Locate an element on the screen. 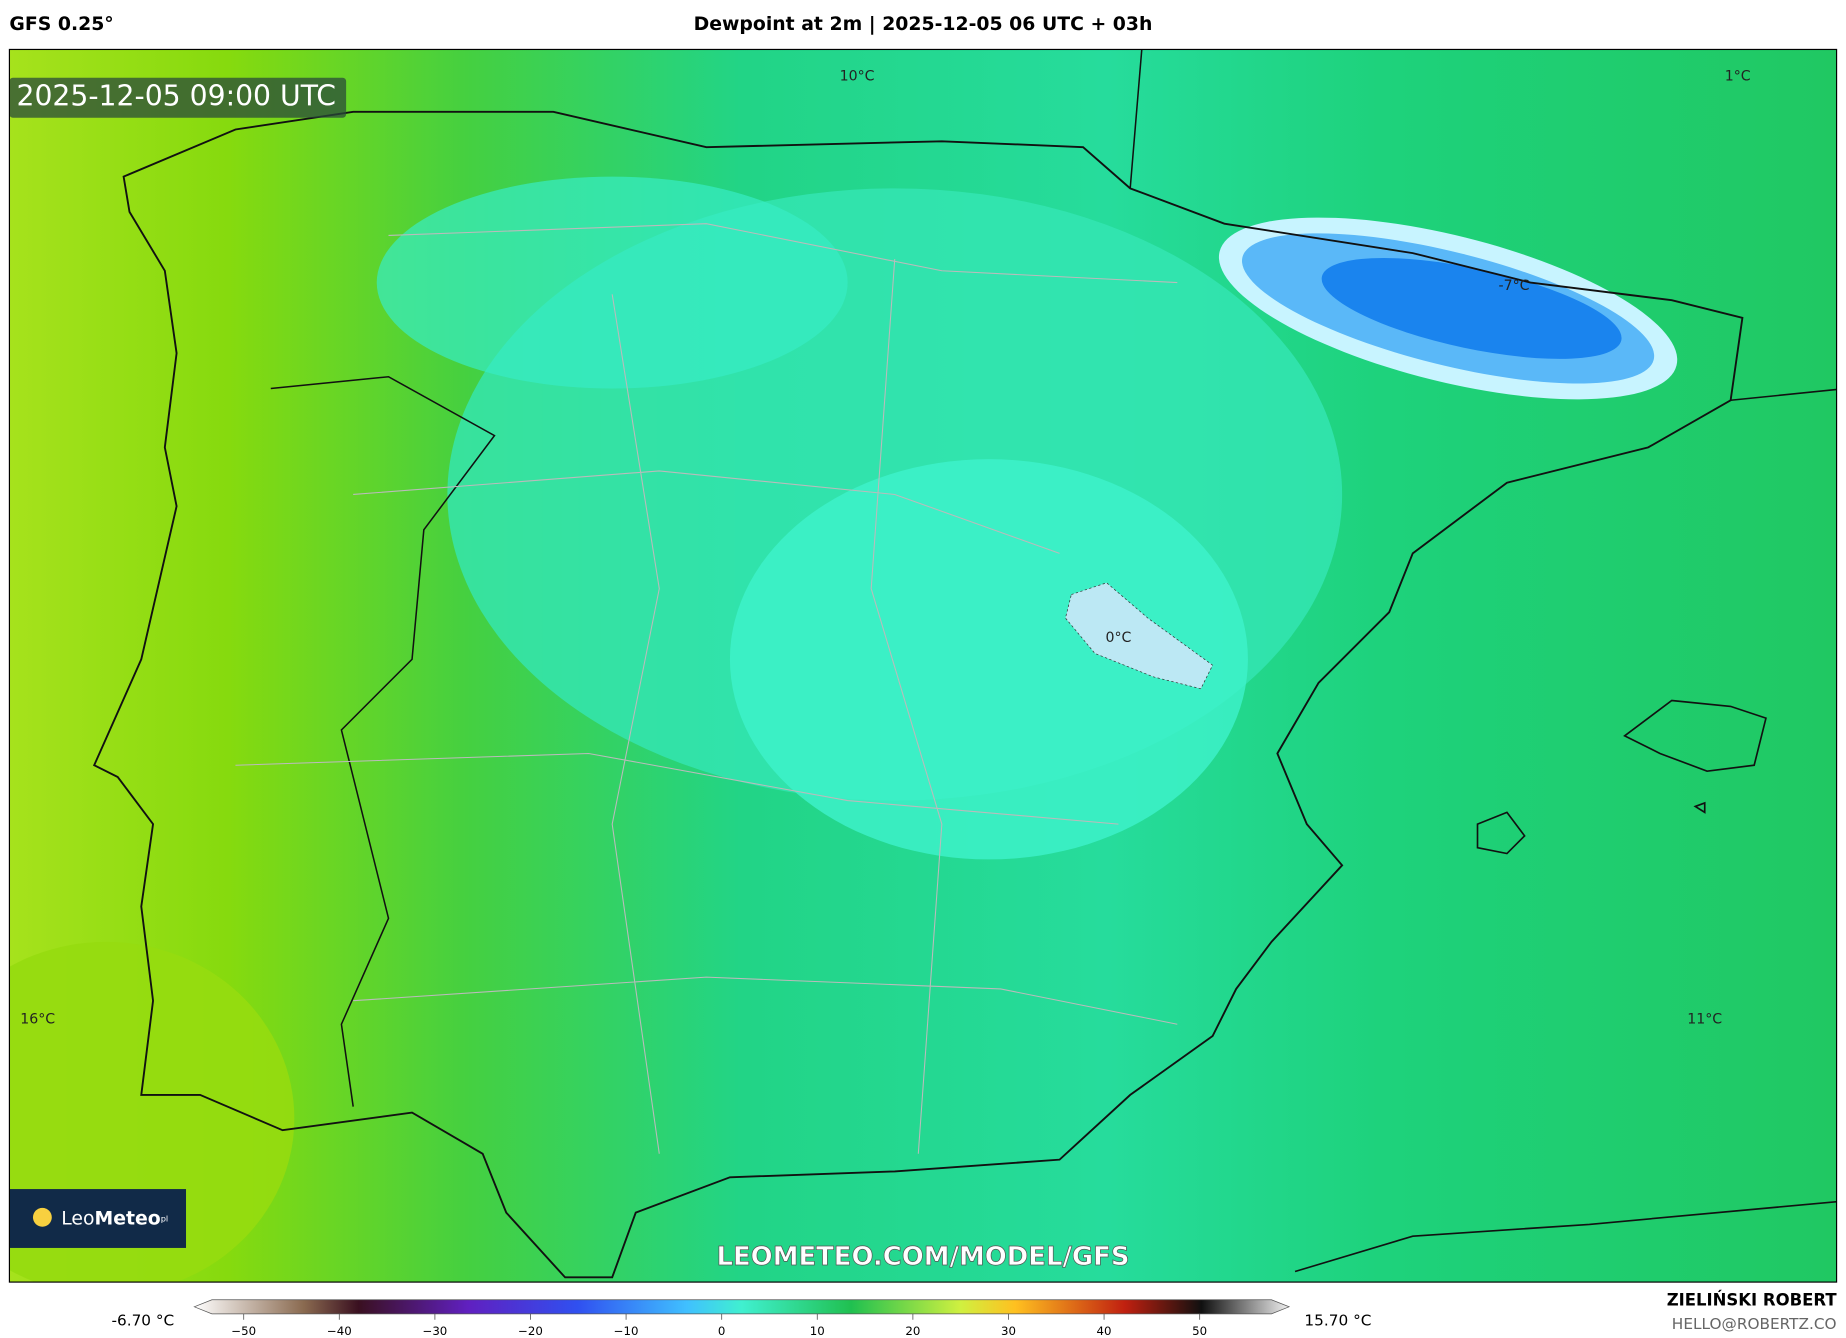  timestamp: 2025-12-05 09:00 UTC is located at coordinates (176, 96).